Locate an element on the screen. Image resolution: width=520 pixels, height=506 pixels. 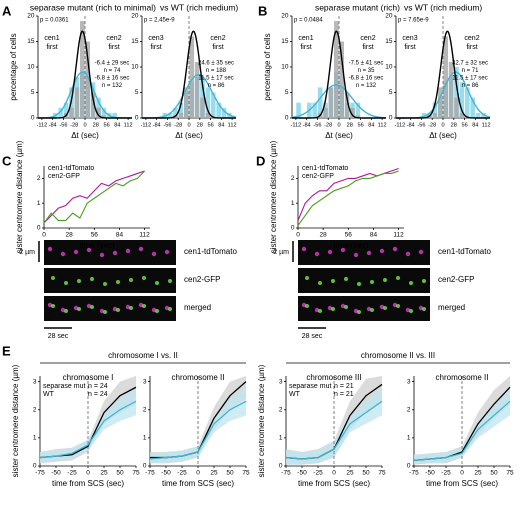
x-tick-label: 56 is located at coordinates (95, 235).